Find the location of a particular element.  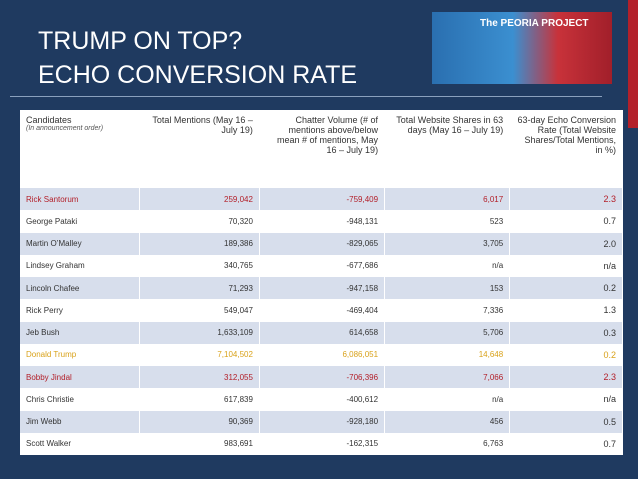

table-row: George Pataki 70,320 -948,131 523 0.7 is located at coordinates (321, 221).